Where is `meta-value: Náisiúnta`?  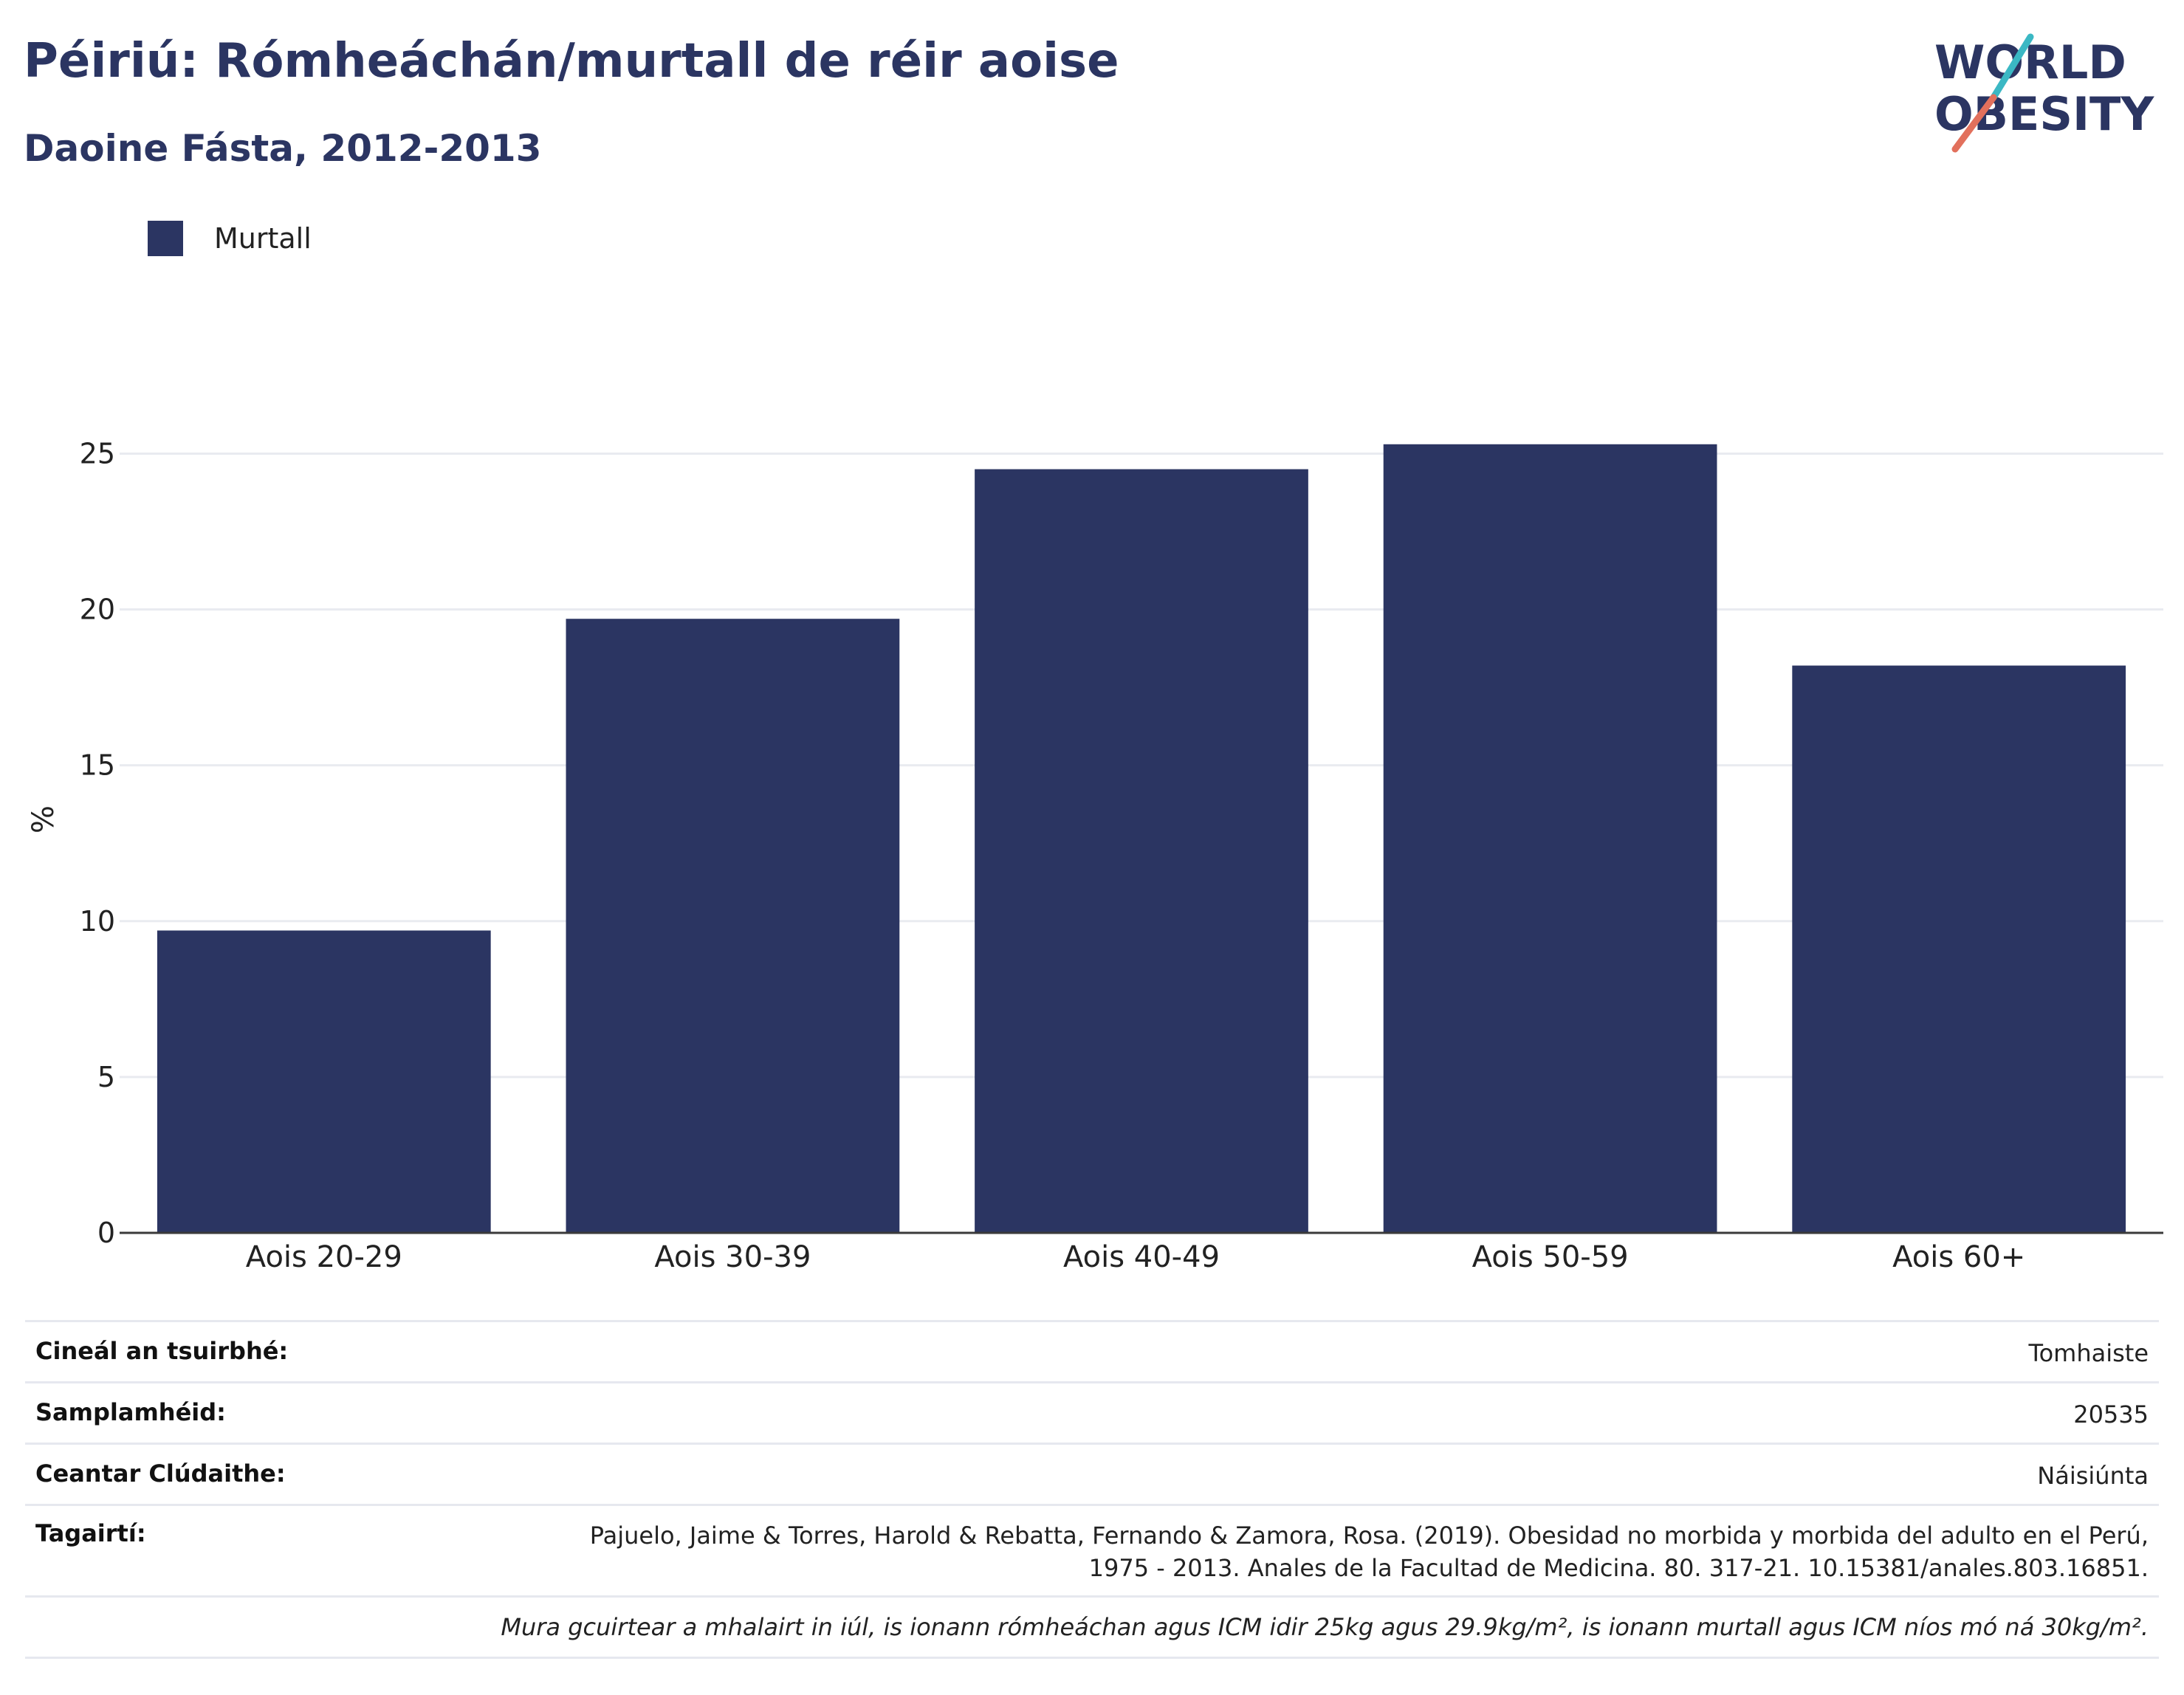 meta-value: Náisiúnta is located at coordinates (2093, 1476).